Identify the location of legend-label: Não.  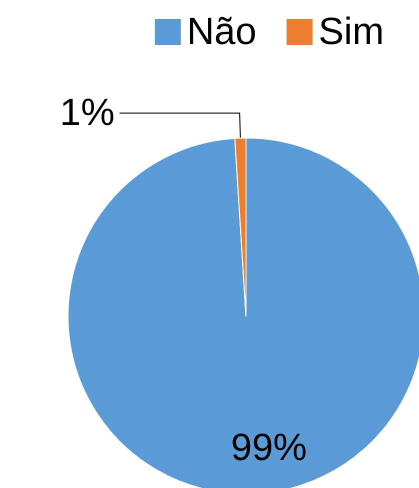
(221, 32).